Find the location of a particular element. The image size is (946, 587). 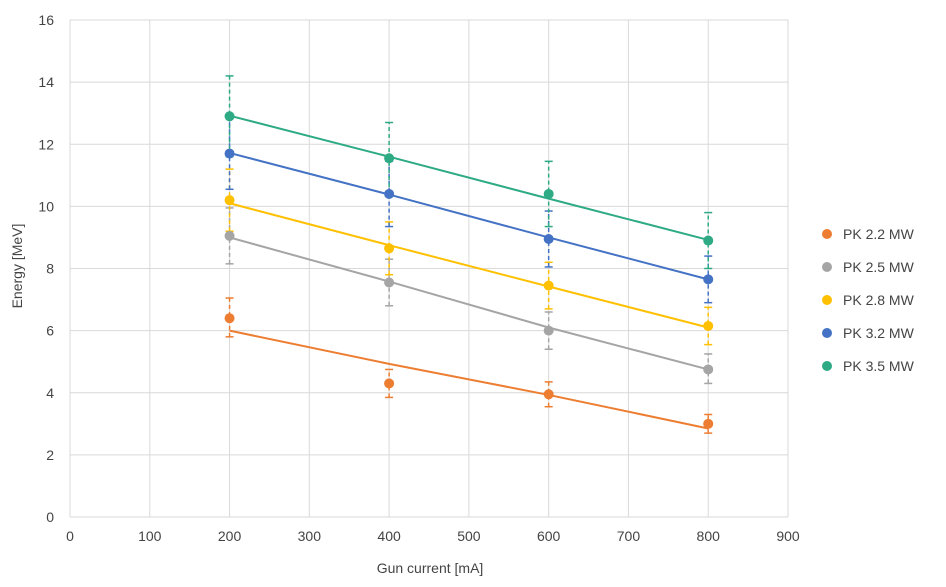

legend-marker-pk-2-2-mw is located at coordinates (827, 234).